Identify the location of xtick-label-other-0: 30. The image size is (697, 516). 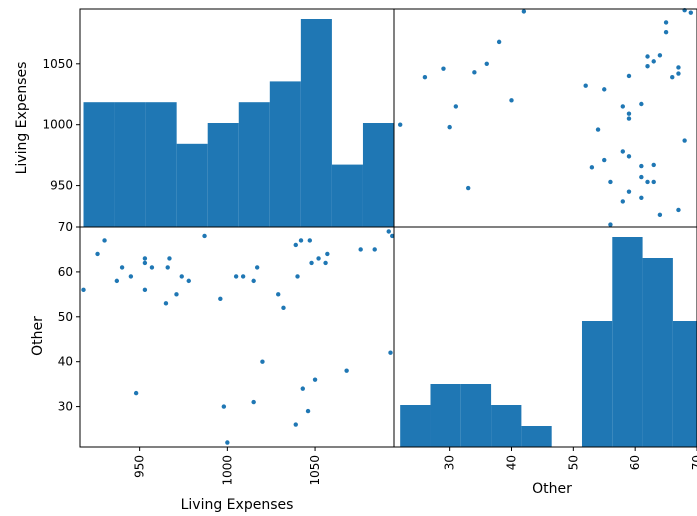
(450, 462).